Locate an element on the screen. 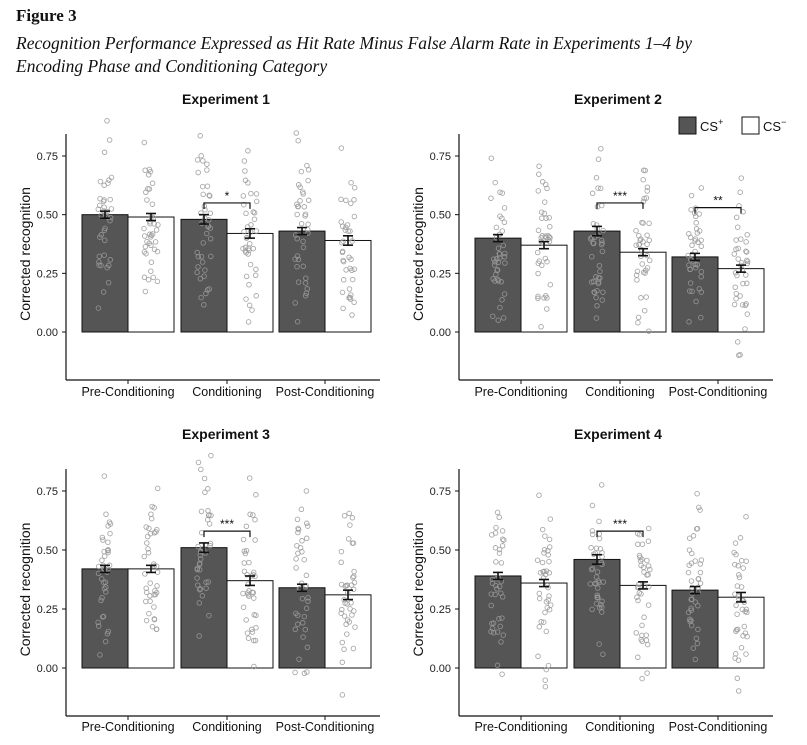  y-axis-label: Corrected recognition is located at coordinates (418, 590).